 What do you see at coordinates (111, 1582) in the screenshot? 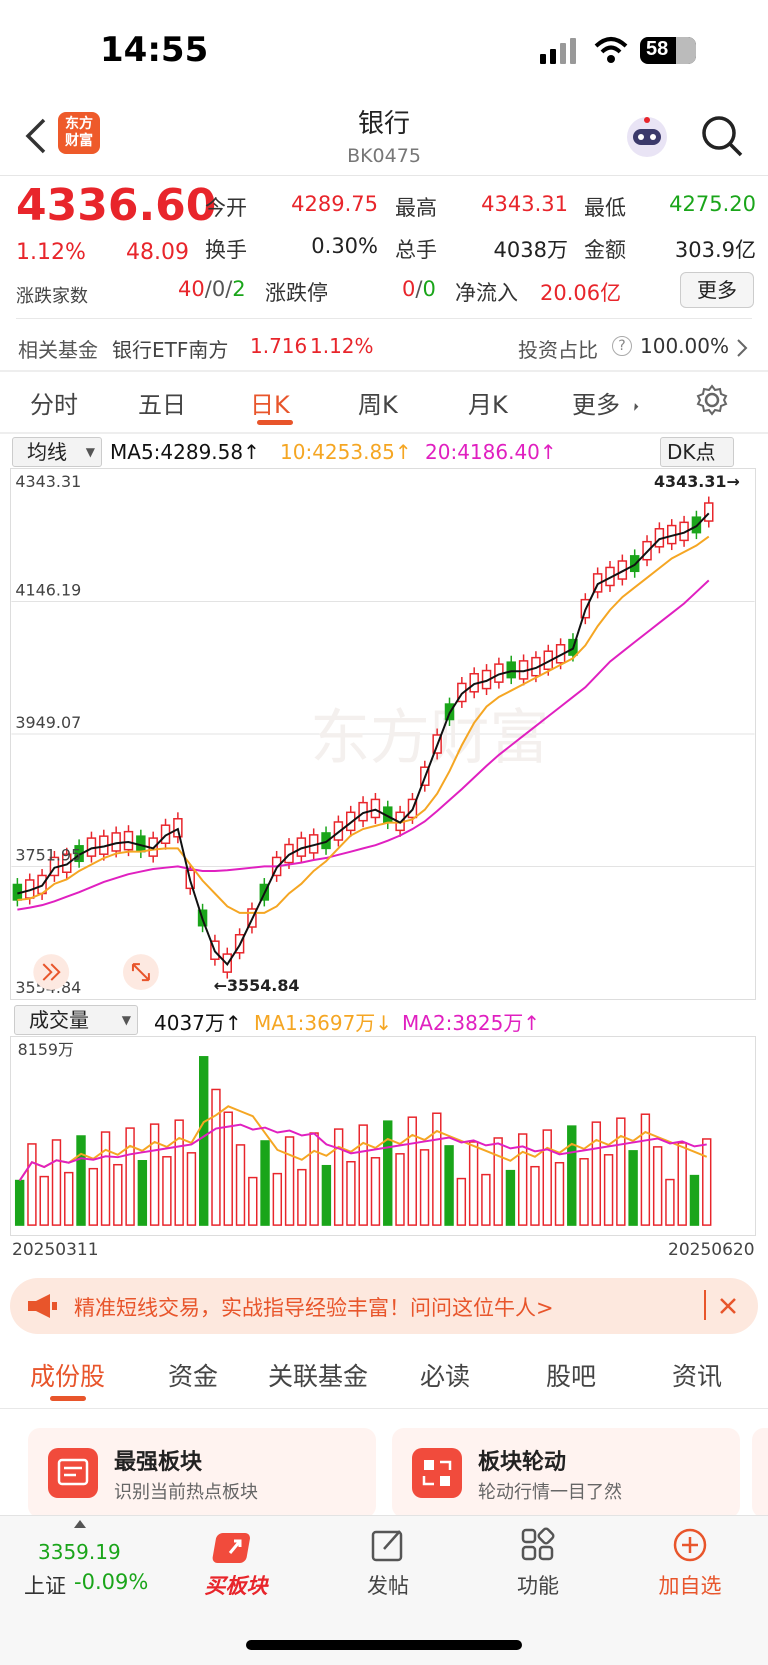
I see `index-pct: -0.09%` at bounding box center [111, 1582].